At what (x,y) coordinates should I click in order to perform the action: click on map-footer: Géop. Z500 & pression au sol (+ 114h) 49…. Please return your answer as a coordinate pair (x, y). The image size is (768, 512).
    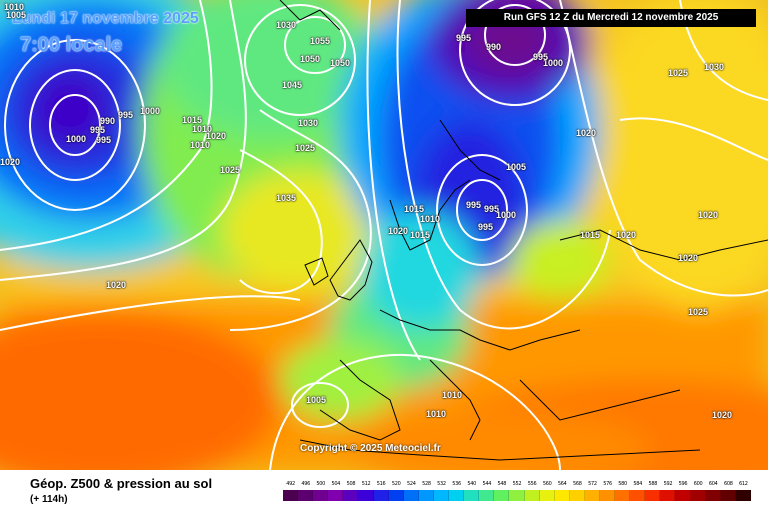
    Looking at the image, I should click on (384, 491).